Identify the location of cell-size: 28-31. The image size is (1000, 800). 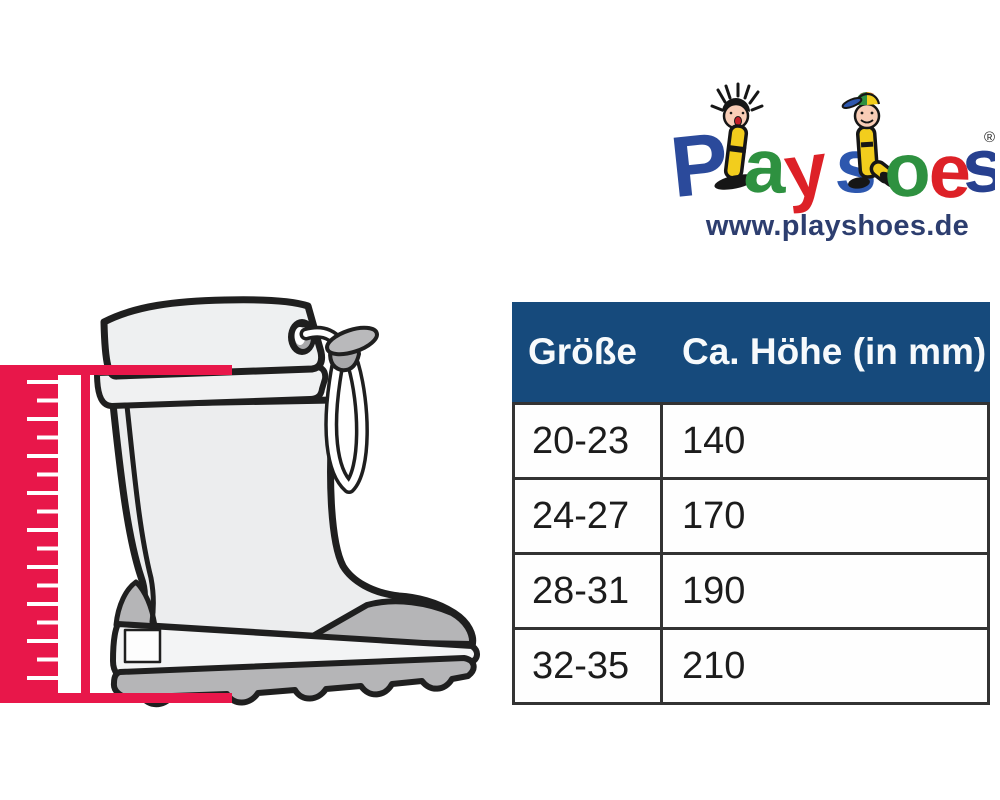
(589, 591).